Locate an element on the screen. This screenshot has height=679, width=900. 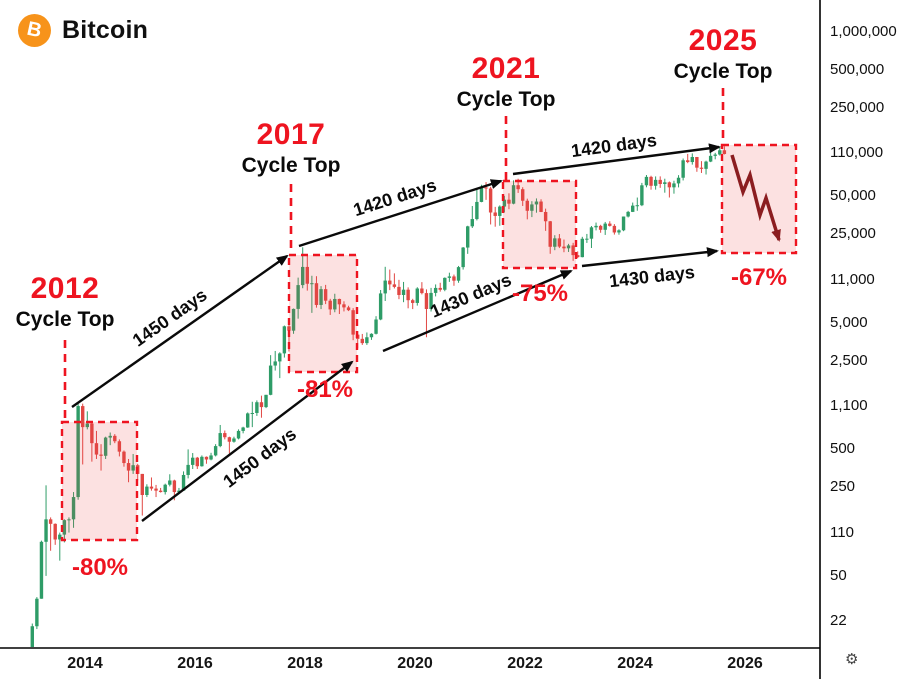
chart-symbol-title: Bitcoin is located at coordinates (105, 30).